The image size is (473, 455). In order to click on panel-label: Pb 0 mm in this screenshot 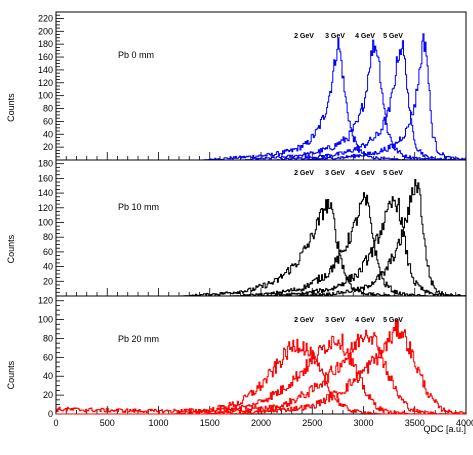, I will do `click(136, 55)`.